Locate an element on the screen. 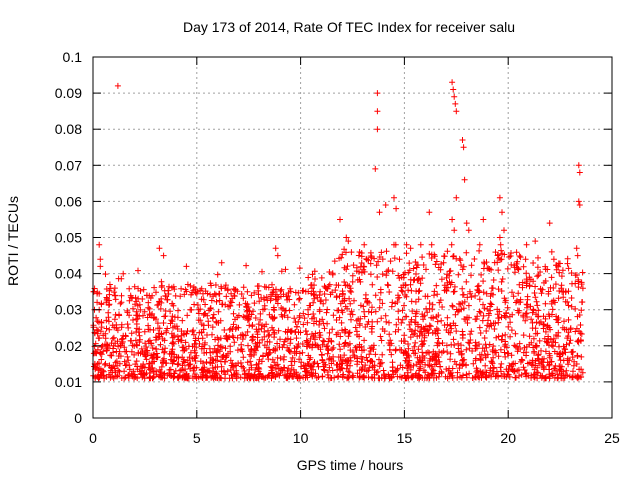 This screenshot has width=640, height=480. y-tick-label: 0.04 is located at coordinates (68, 274).